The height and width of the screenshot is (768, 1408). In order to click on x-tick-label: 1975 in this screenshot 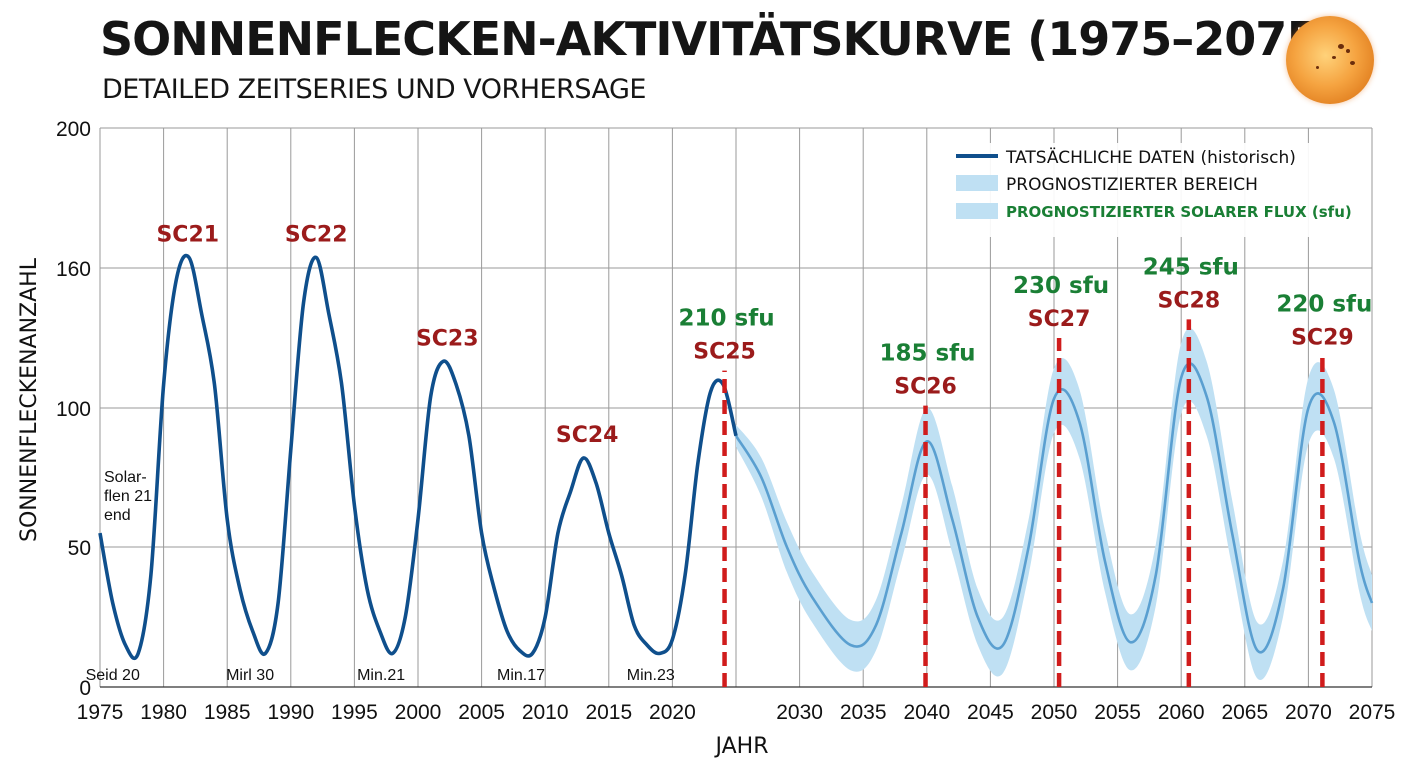, I will do `click(100, 712)`.